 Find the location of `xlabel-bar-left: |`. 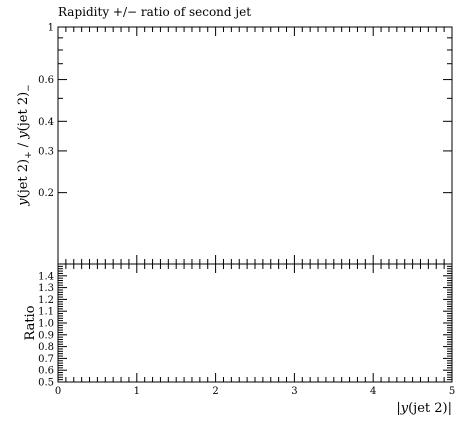

xlabel-bar-left: | is located at coordinates (398, 408).